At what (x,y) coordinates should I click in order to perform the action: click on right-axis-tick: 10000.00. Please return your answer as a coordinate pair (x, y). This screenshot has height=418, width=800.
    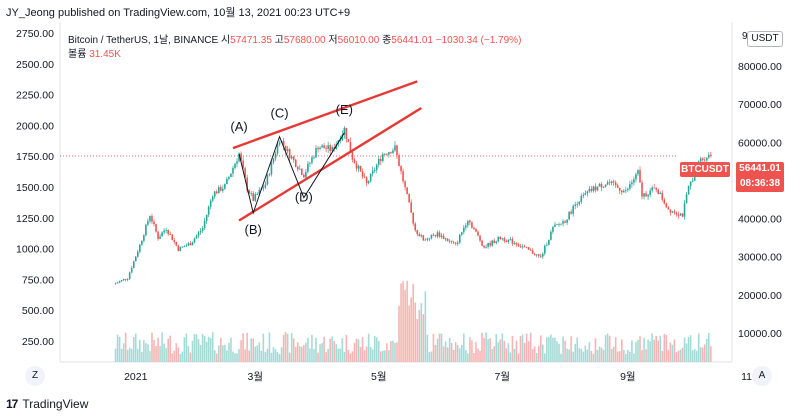
    Looking at the image, I should click on (760, 334).